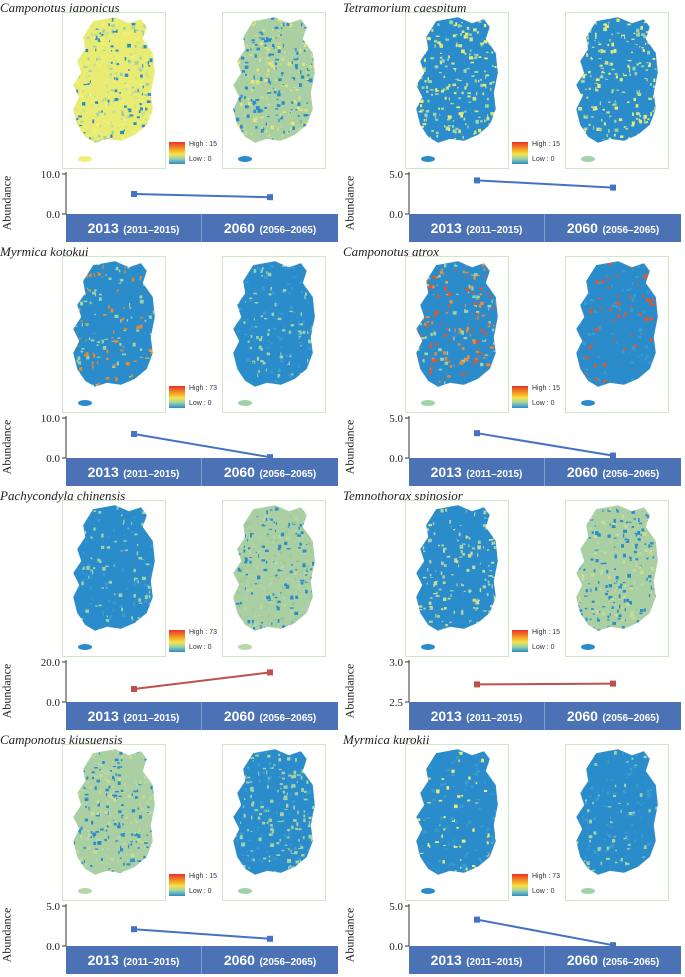 The image size is (685, 977). Describe the element at coordinates (396, 663) in the screenshot. I see `y-tick-label: 3.0` at that location.